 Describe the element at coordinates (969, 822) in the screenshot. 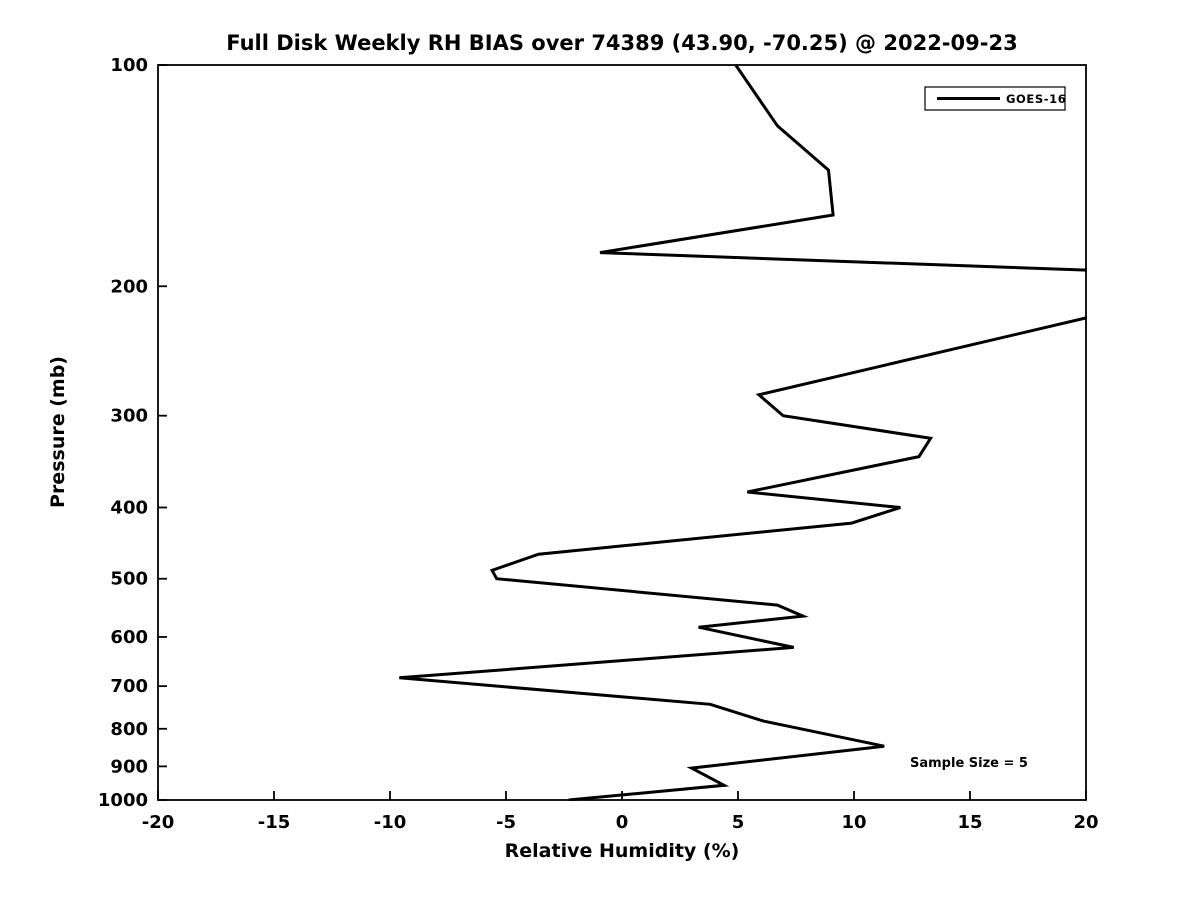

I see `x-tick-label: 15` at that location.